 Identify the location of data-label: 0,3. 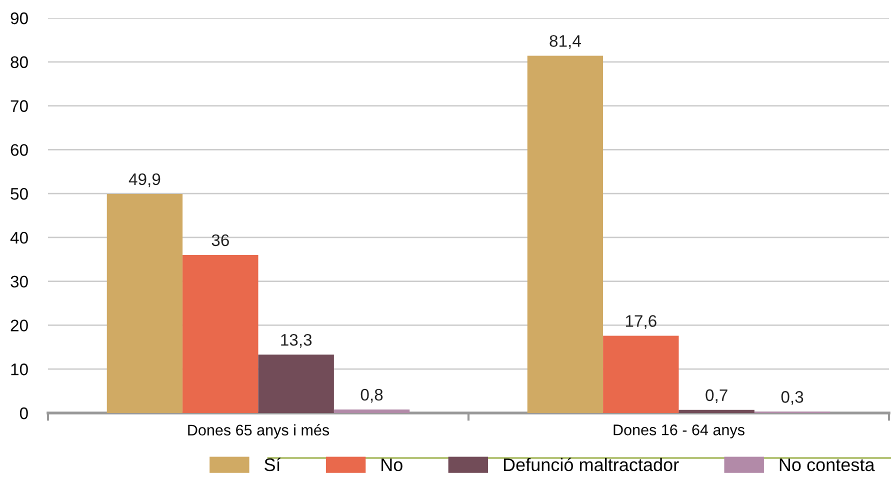
(792, 398).